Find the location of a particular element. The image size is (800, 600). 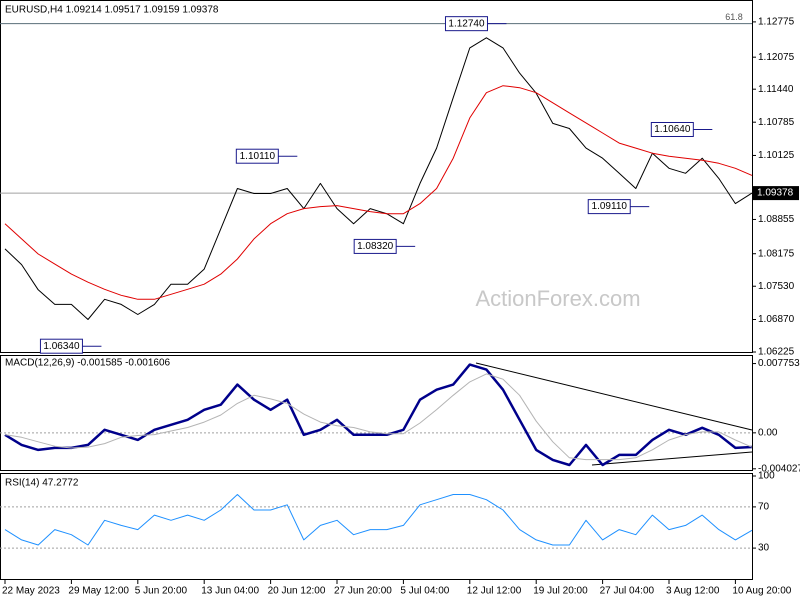

x-tick-label: 29 May 12:00 is located at coordinates (98, 591).